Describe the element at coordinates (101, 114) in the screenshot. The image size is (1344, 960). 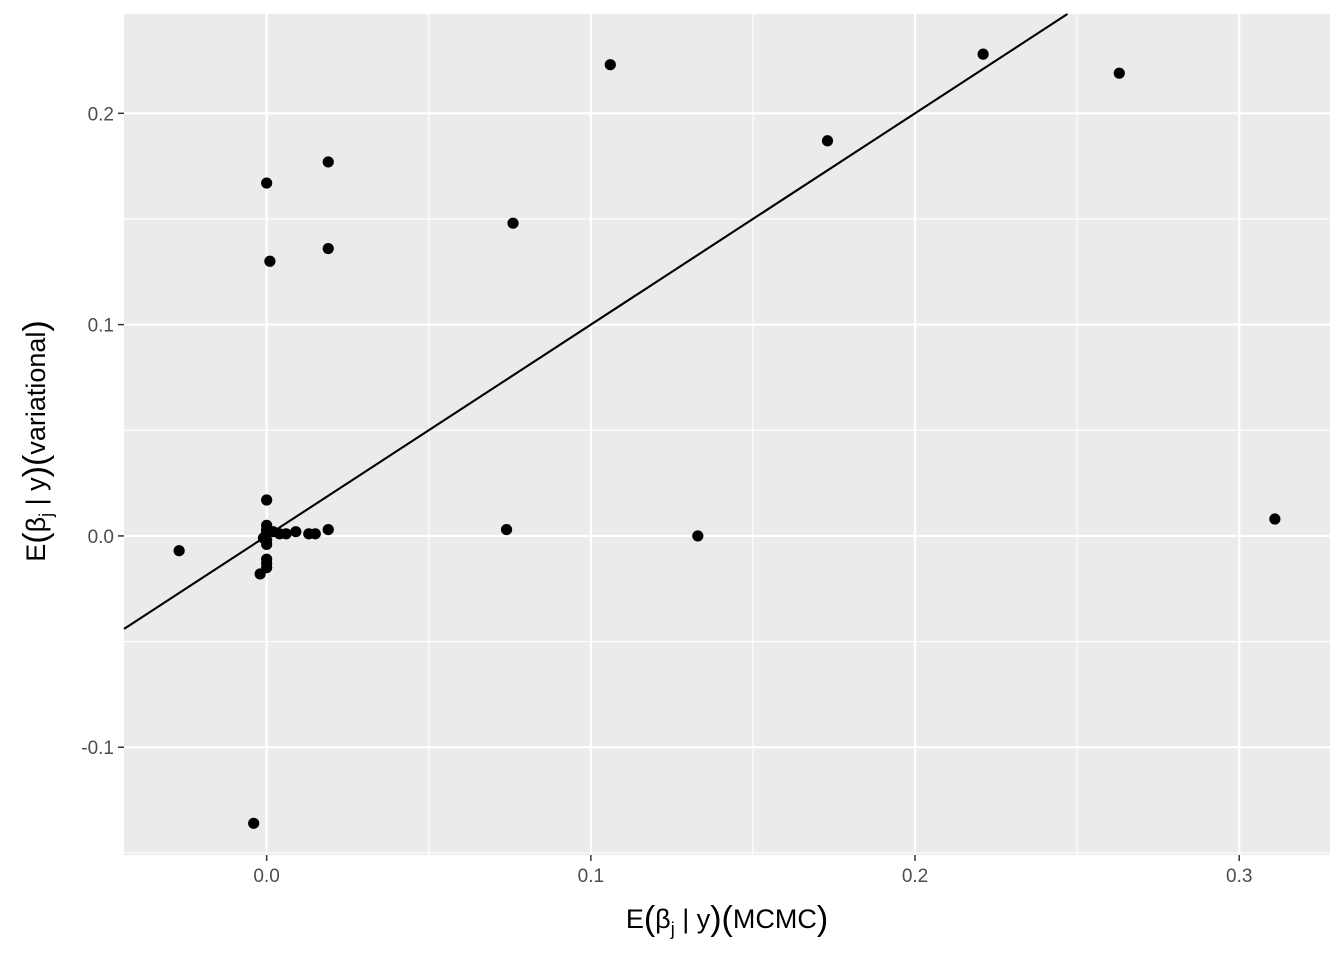
I see `y-tick-label: 0.2` at that location.